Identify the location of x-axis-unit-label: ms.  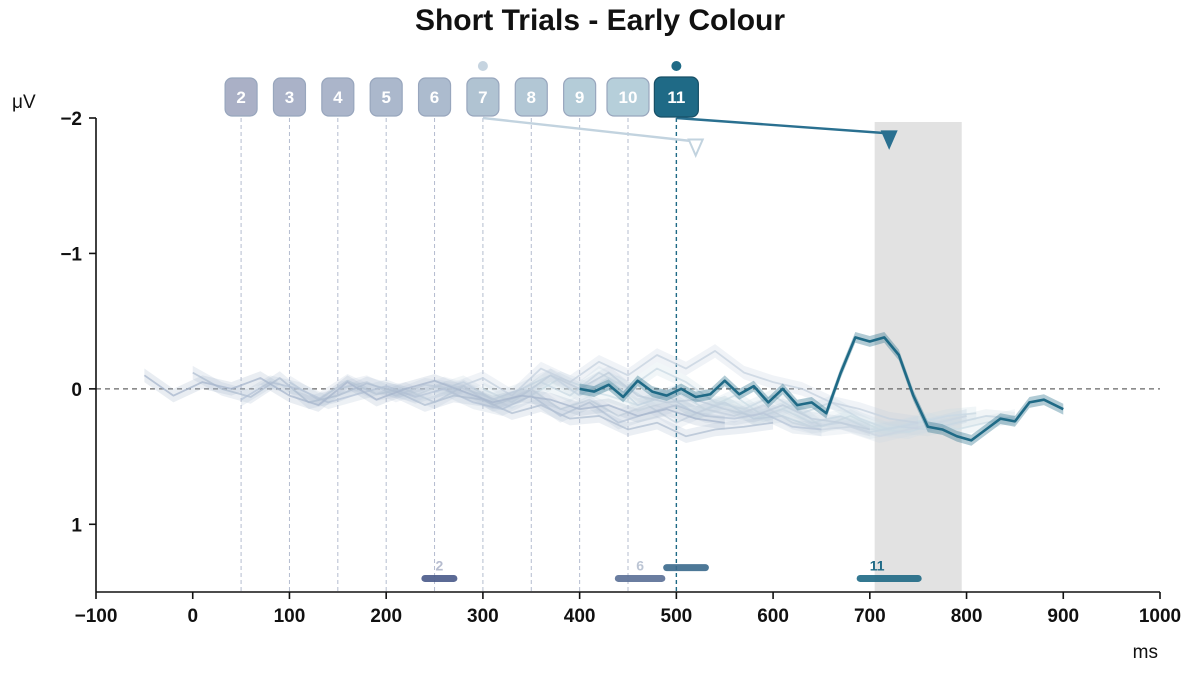
(1145, 652).